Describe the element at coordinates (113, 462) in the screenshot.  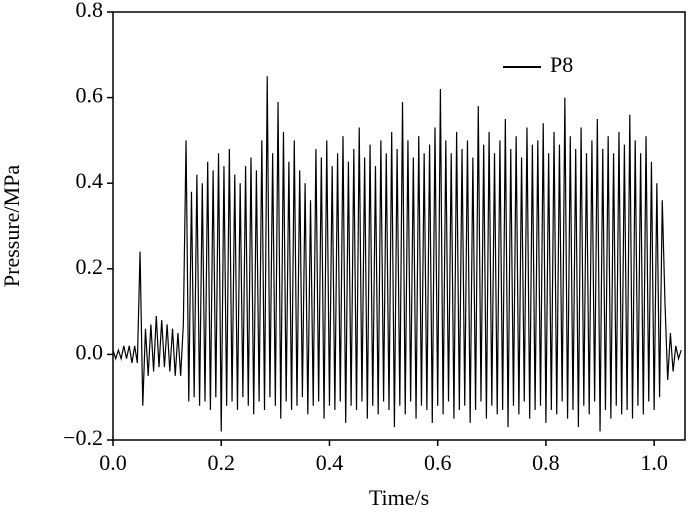
I see `x-tick-label: 0.0` at that location.